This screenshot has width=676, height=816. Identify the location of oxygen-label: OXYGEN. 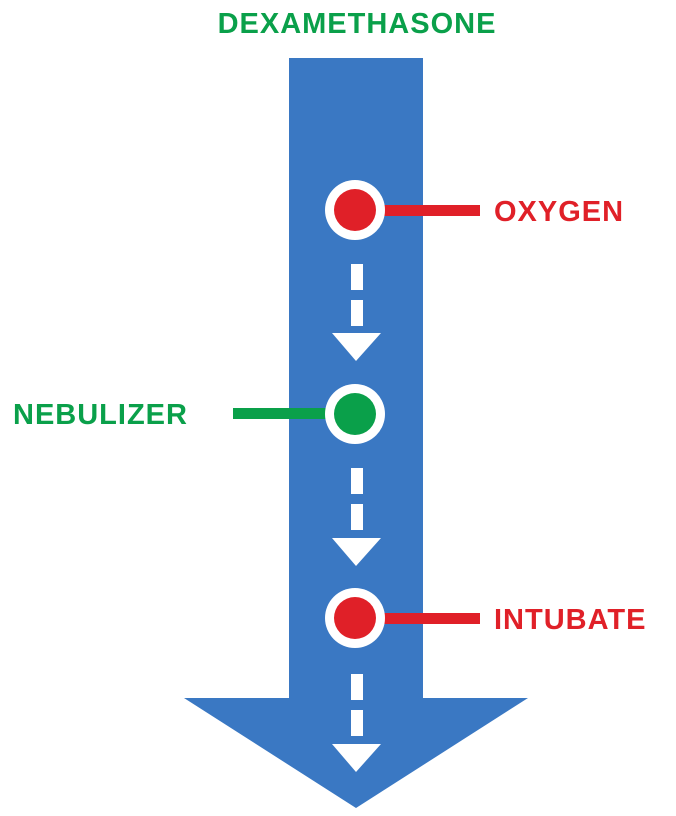
(559, 212).